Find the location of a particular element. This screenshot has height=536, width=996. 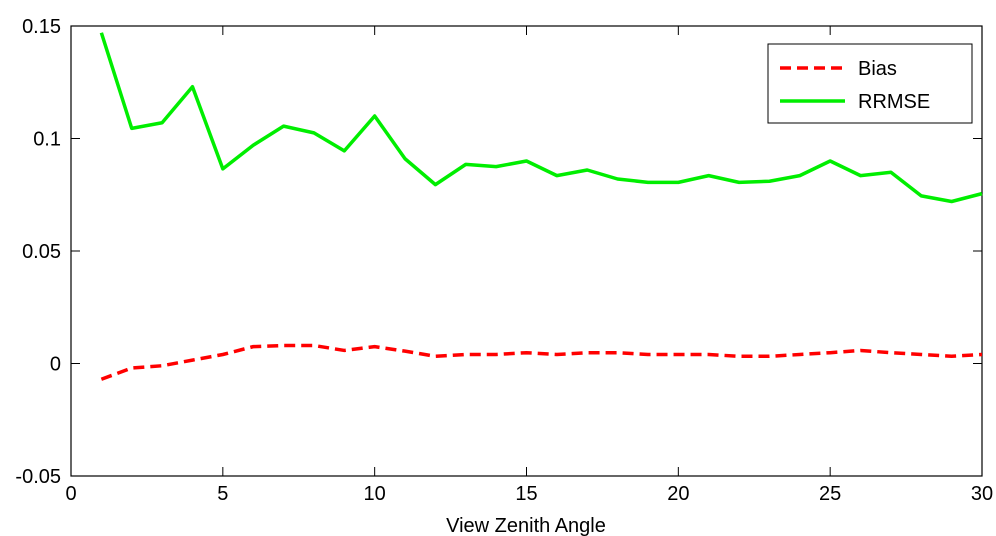

legend-label-rrmse: RRMSE is located at coordinates (894, 102).